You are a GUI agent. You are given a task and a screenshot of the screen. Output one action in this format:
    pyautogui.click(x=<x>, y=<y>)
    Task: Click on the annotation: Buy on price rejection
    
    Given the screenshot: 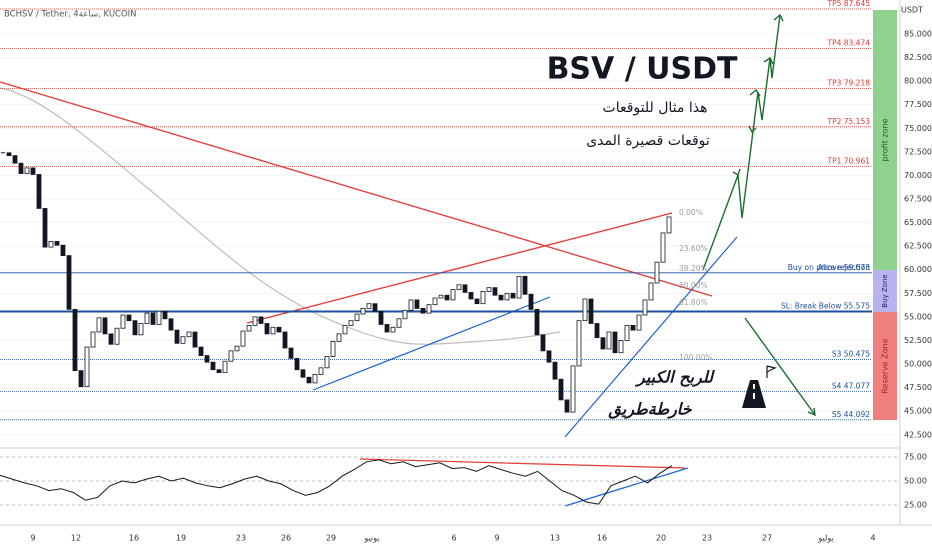 What is the action you would take?
    pyautogui.click(x=829, y=267)
    